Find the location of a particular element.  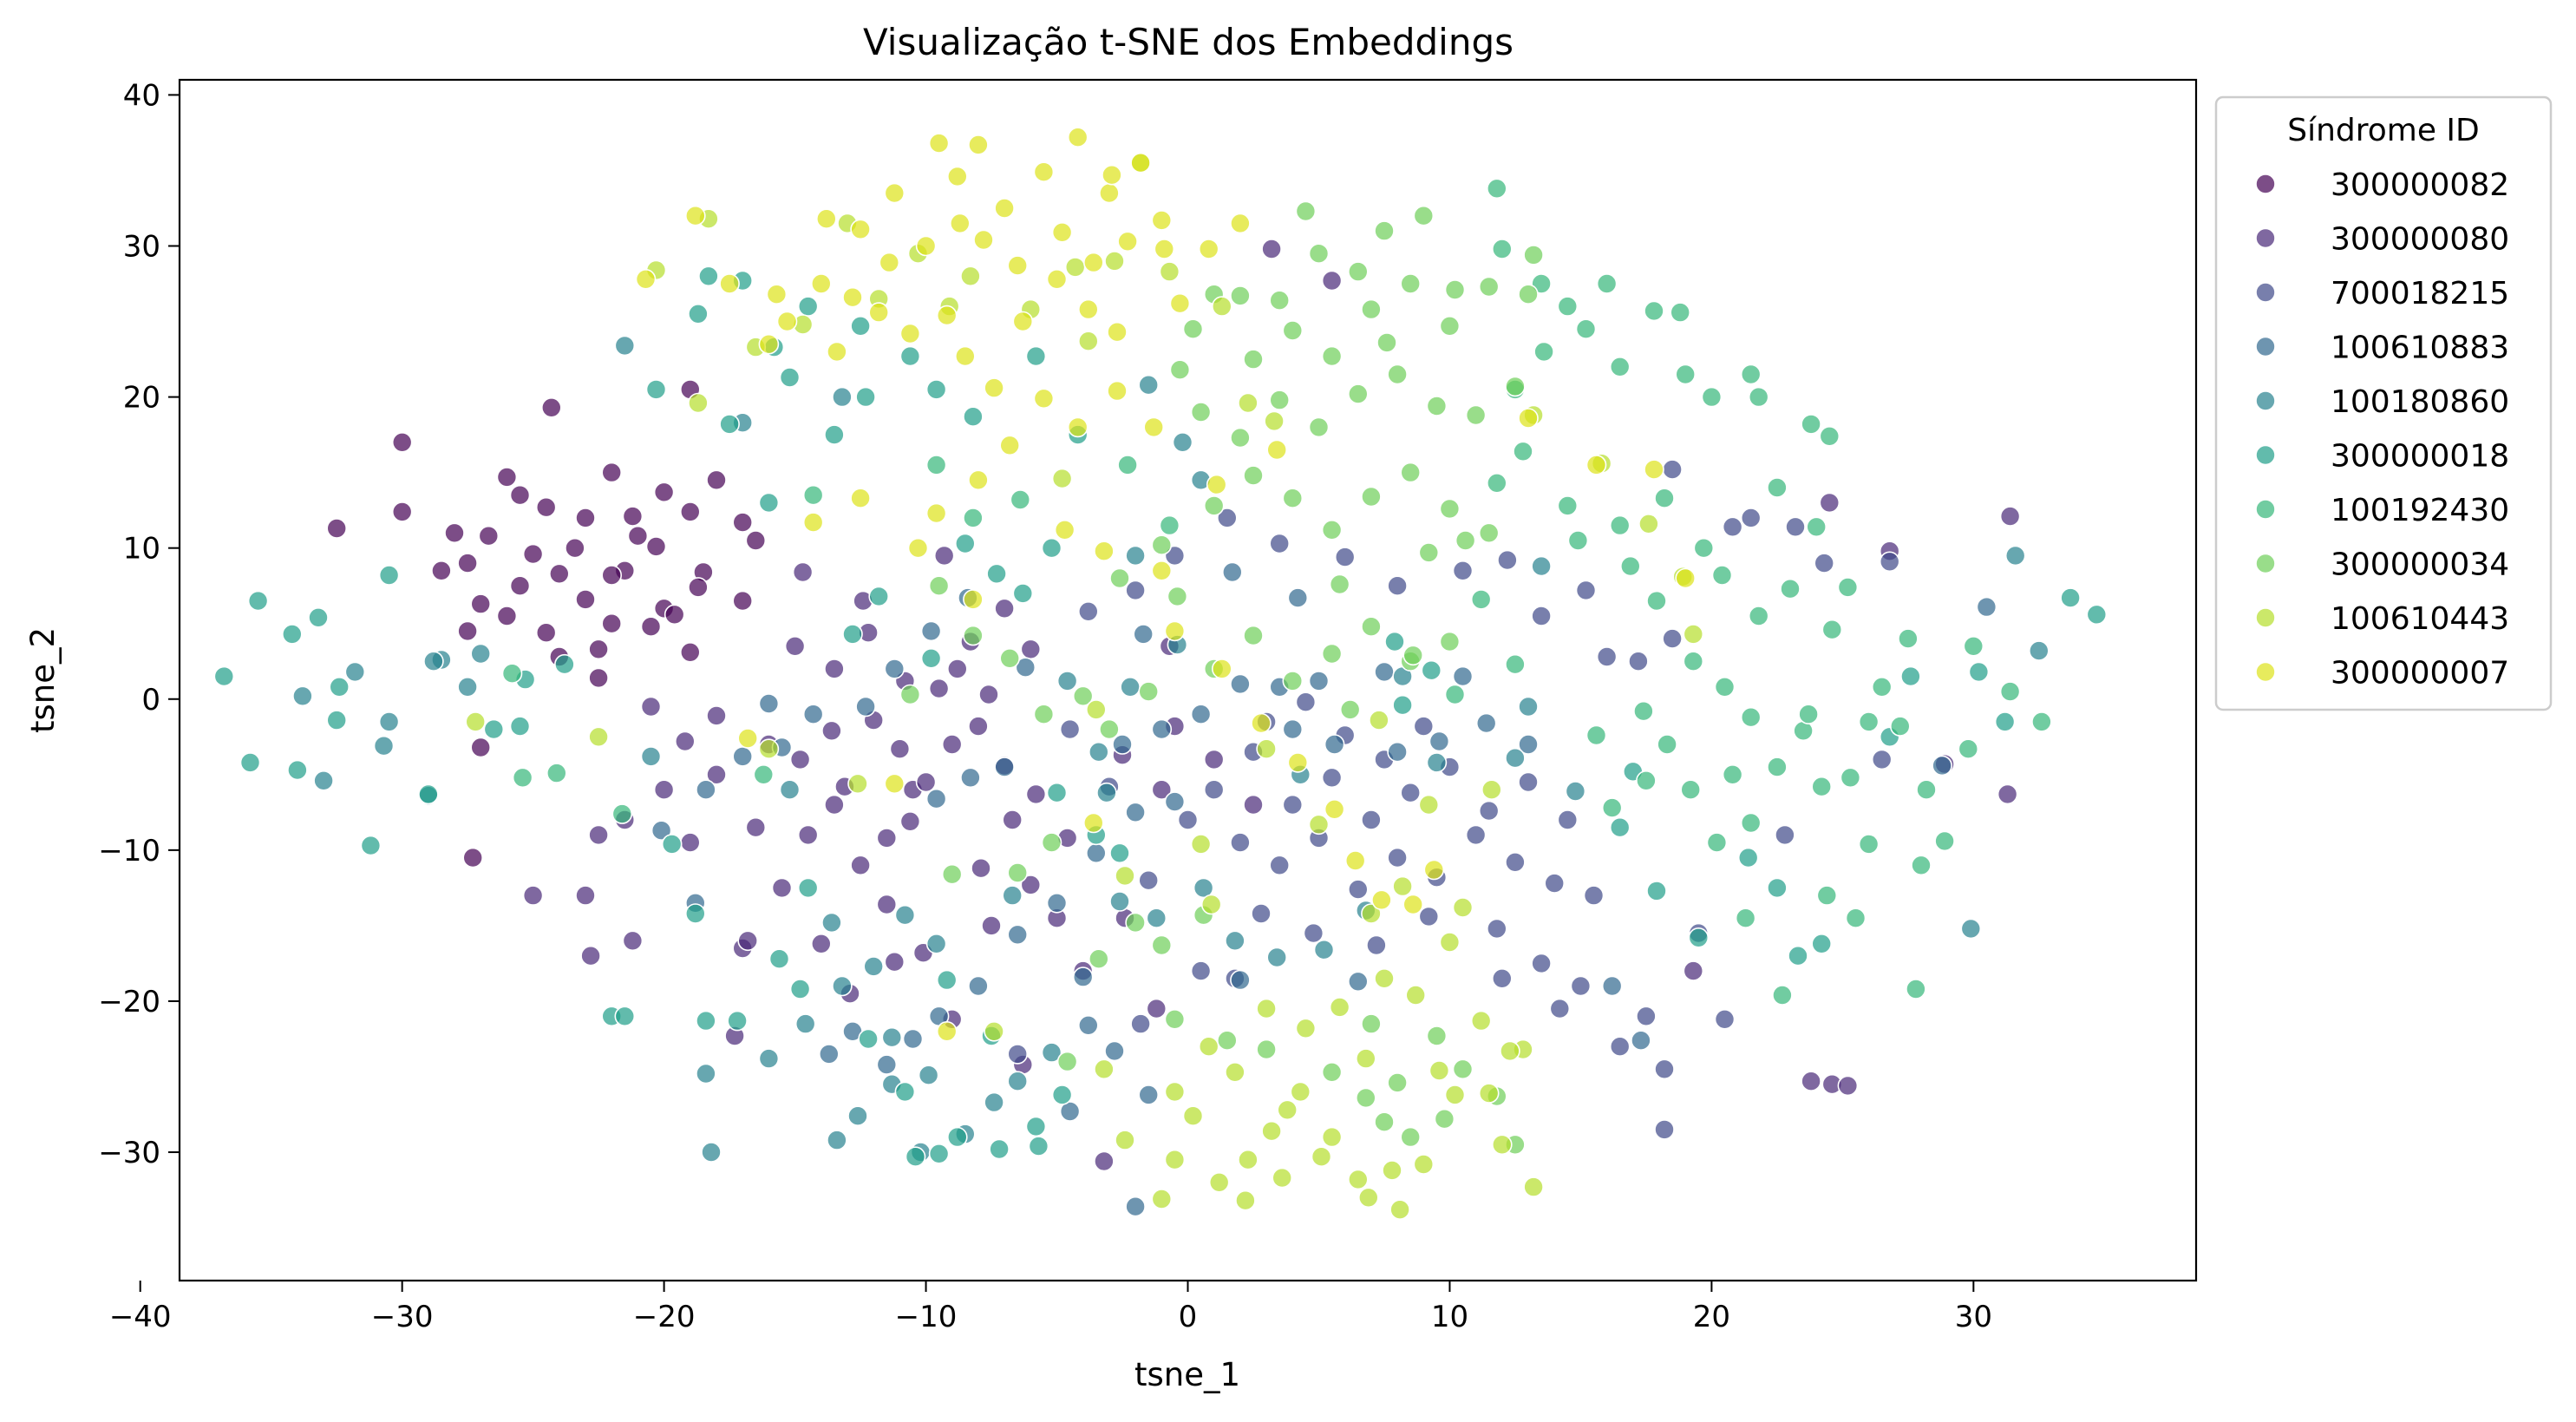

y-tick-label: 0 is located at coordinates (150, 700).